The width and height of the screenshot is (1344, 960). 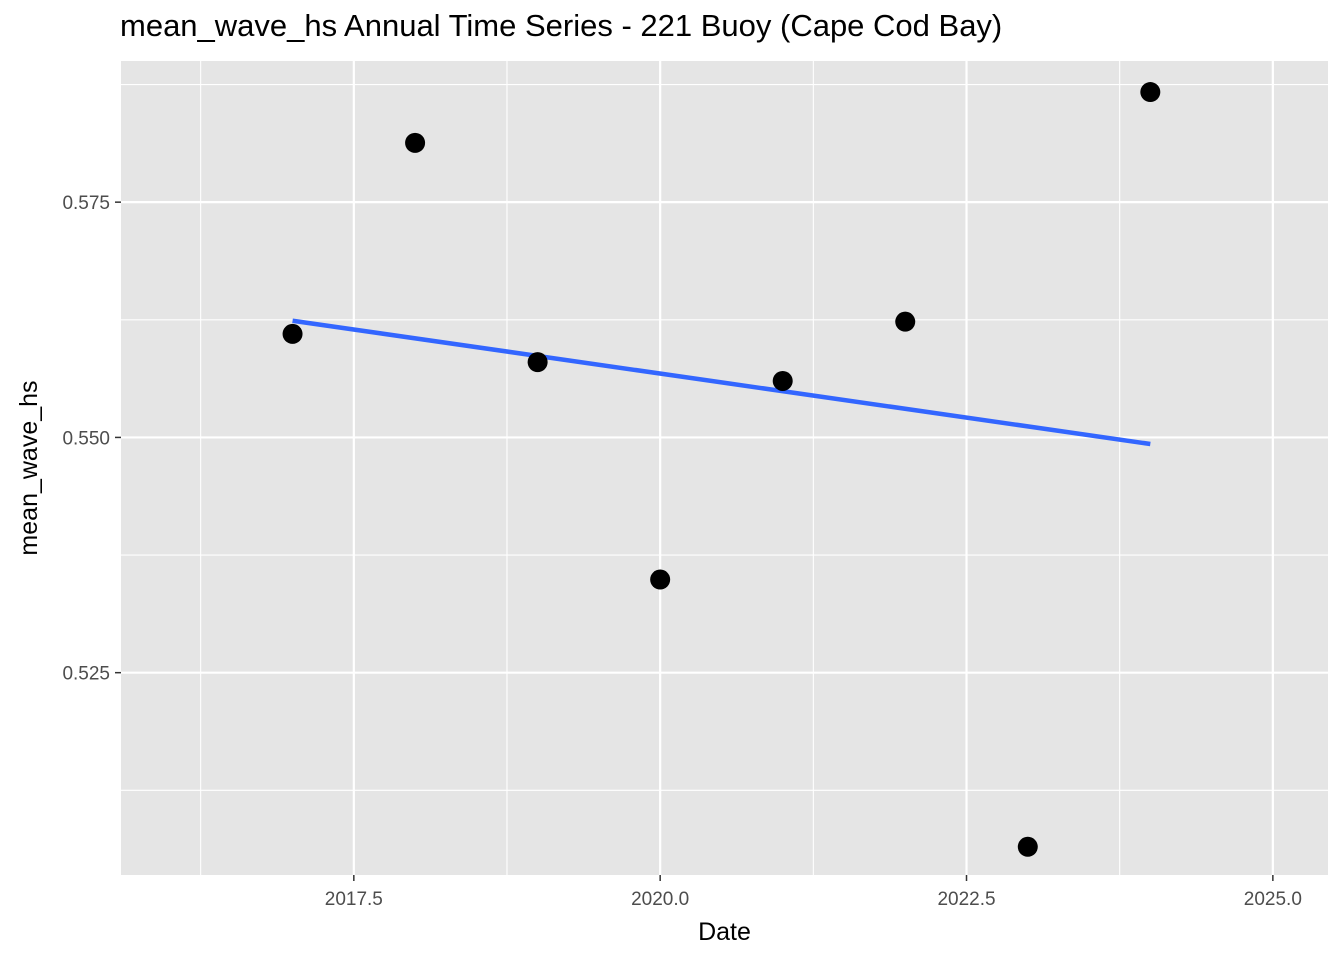 What do you see at coordinates (86, 674) in the screenshot?
I see `y-tick-label: 0.525` at bounding box center [86, 674].